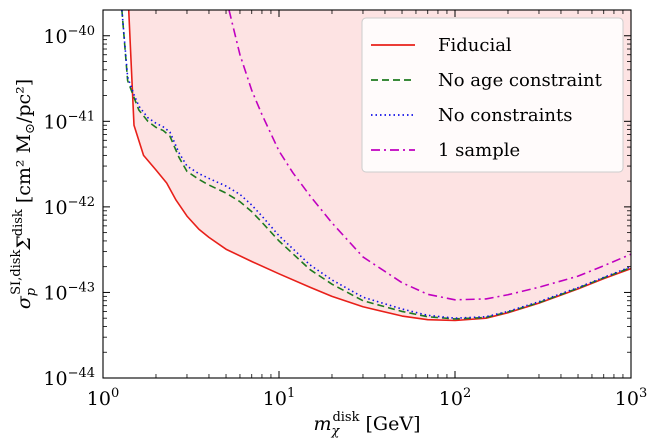 The image size is (662, 439). I want to click on x-axis-label-sup: disk, so click(345, 417).